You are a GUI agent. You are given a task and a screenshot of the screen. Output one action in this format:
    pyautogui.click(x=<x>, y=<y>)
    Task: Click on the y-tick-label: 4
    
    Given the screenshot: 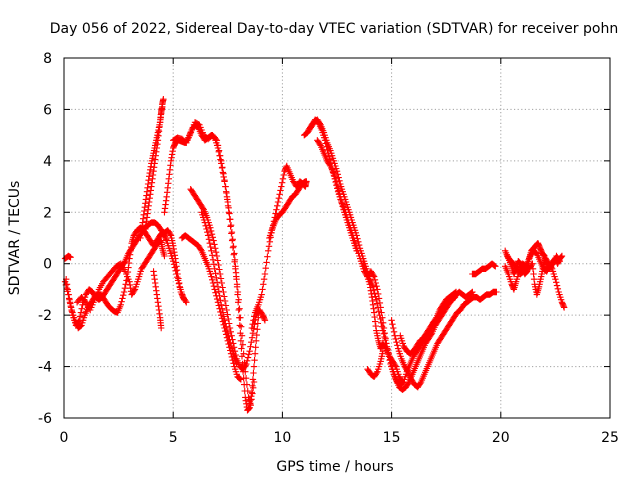 What is the action you would take?
    pyautogui.click(x=47, y=162)
    